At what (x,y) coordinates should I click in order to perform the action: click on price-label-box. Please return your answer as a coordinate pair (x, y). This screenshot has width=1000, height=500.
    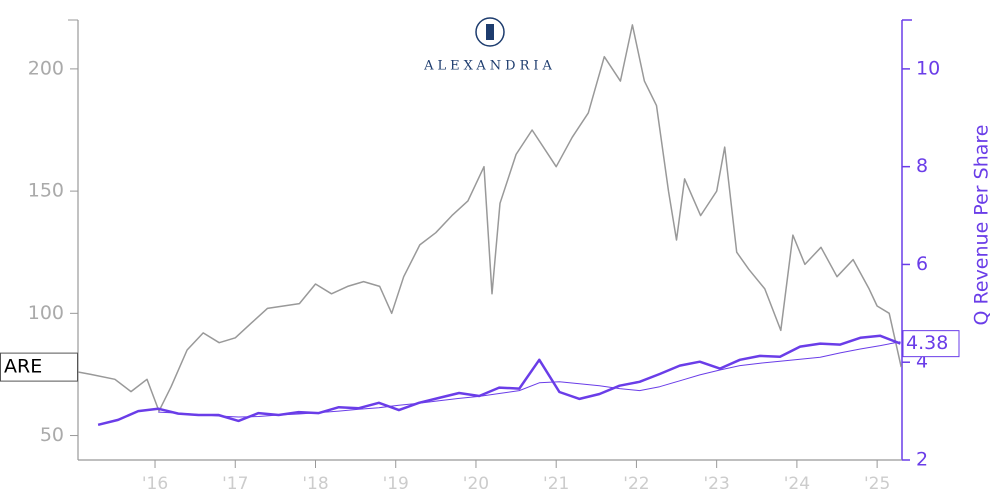
    Looking at the image, I should click on (39, 367).